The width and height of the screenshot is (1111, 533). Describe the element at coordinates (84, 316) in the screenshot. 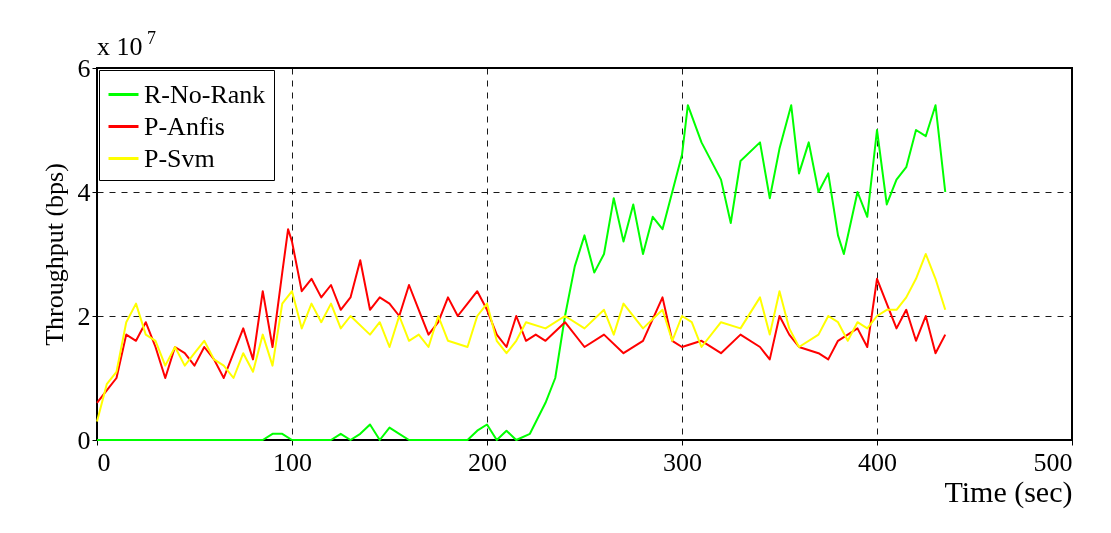

I see `y-tick-label: 2` at that location.